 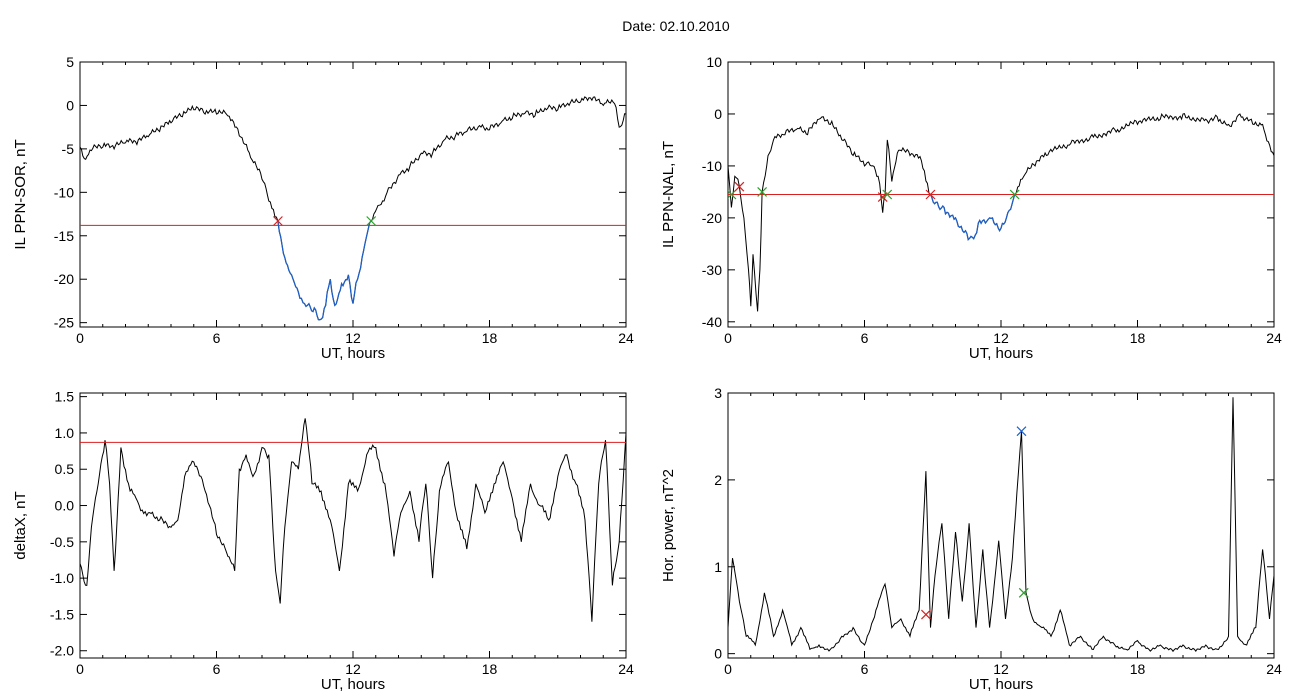 What do you see at coordinates (70, 62) in the screenshot?
I see `y-tick-label: 5` at bounding box center [70, 62].